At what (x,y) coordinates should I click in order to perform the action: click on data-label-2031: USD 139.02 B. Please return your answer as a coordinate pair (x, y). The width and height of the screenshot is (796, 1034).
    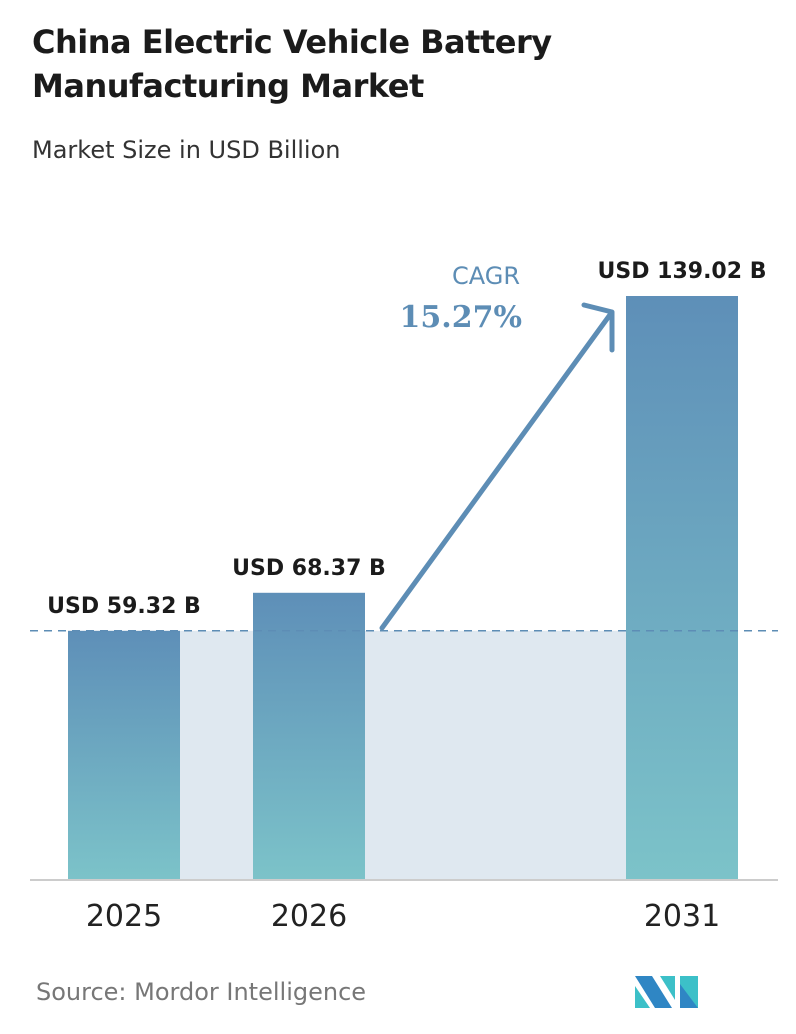
    Looking at the image, I should click on (682, 271).